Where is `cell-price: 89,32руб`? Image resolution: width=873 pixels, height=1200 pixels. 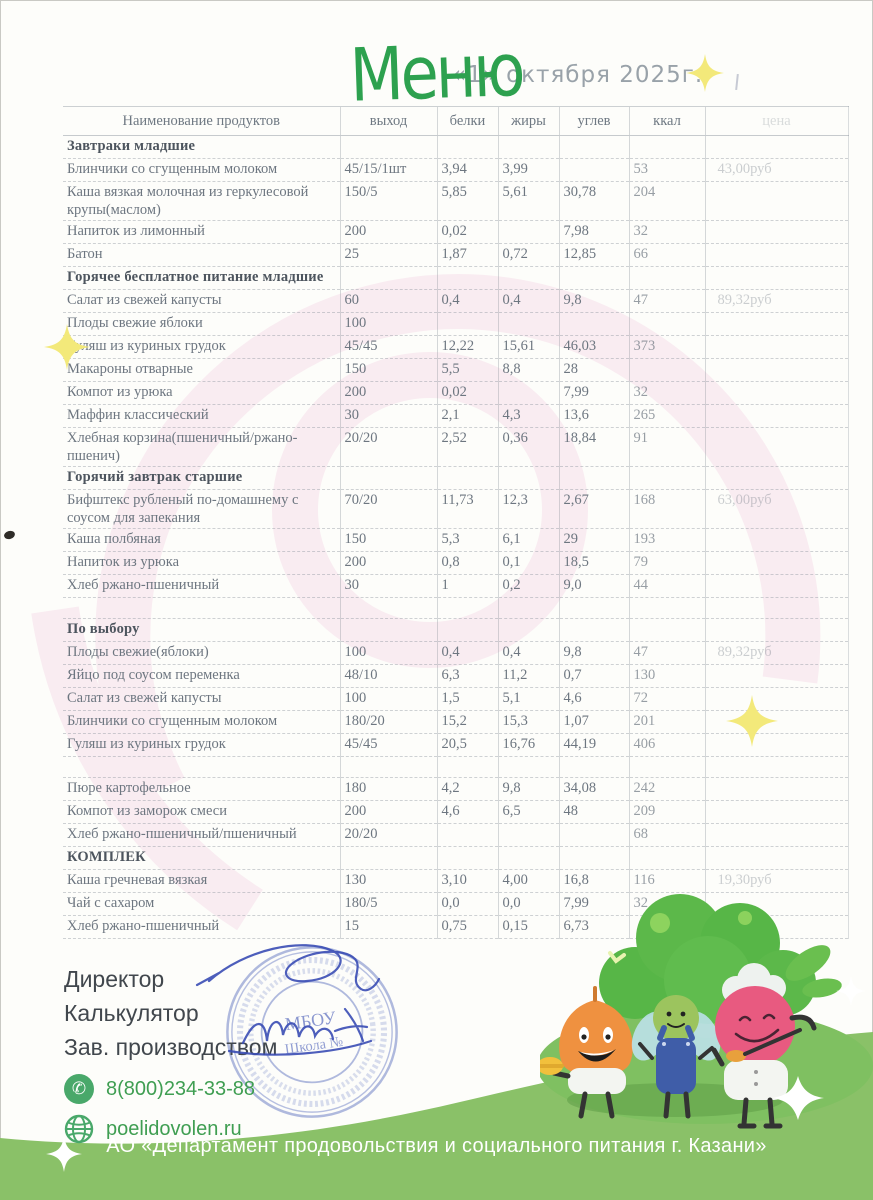 cell-price: 89,32руб is located at coordinates (776, 653).